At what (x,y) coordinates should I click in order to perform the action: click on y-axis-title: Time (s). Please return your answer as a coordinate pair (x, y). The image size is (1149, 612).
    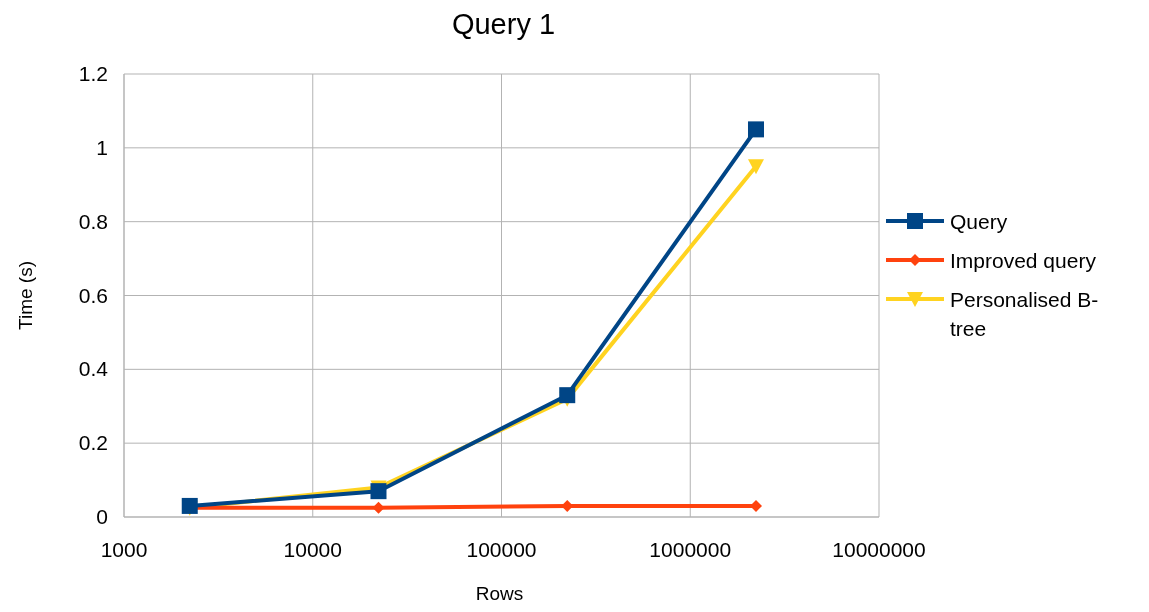
    Looking at the image, I should click on (25, 295).